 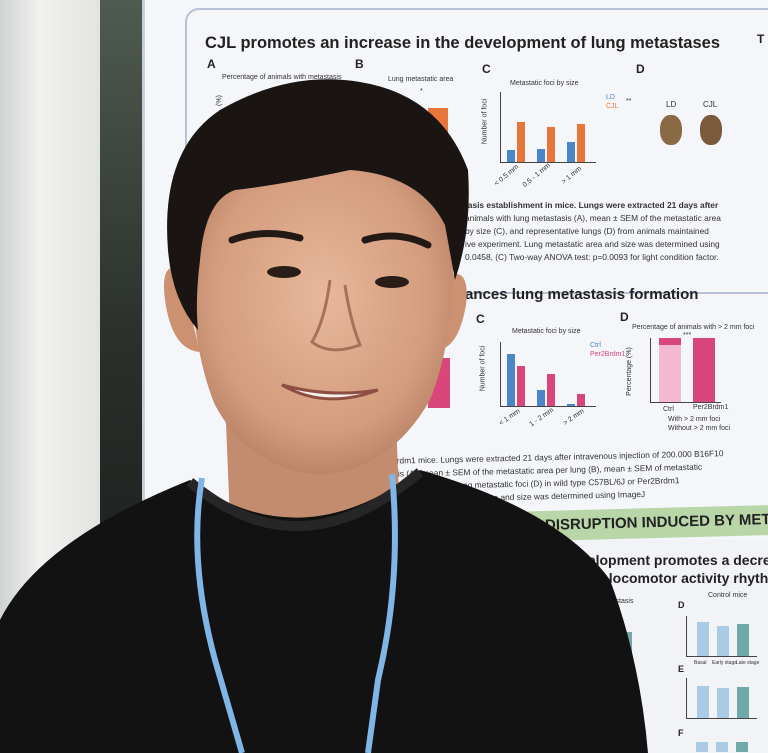 I want to click on lung-label-ld: LD, so click(x=671, y=104).